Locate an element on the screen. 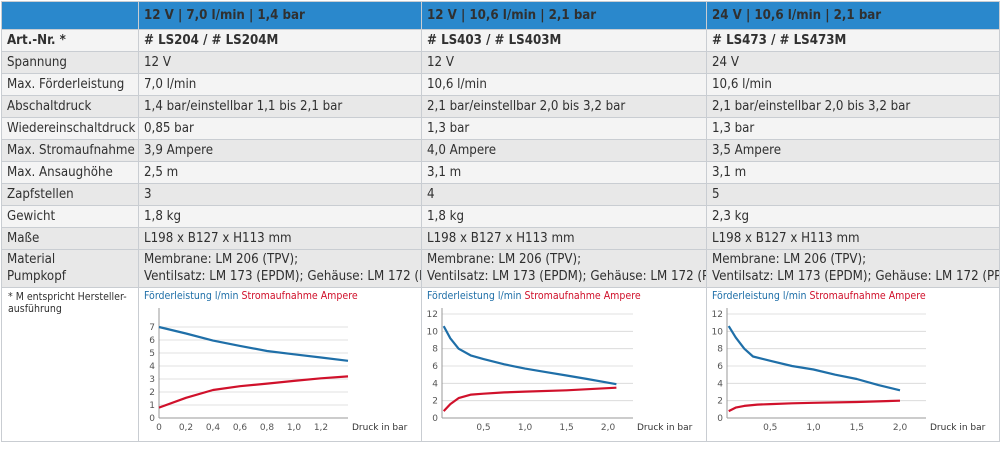 The width and height of the screenshot is (1000, 456). footnote: * M entspricht Hersteller-ausführung is located at coordinates (67, 303).